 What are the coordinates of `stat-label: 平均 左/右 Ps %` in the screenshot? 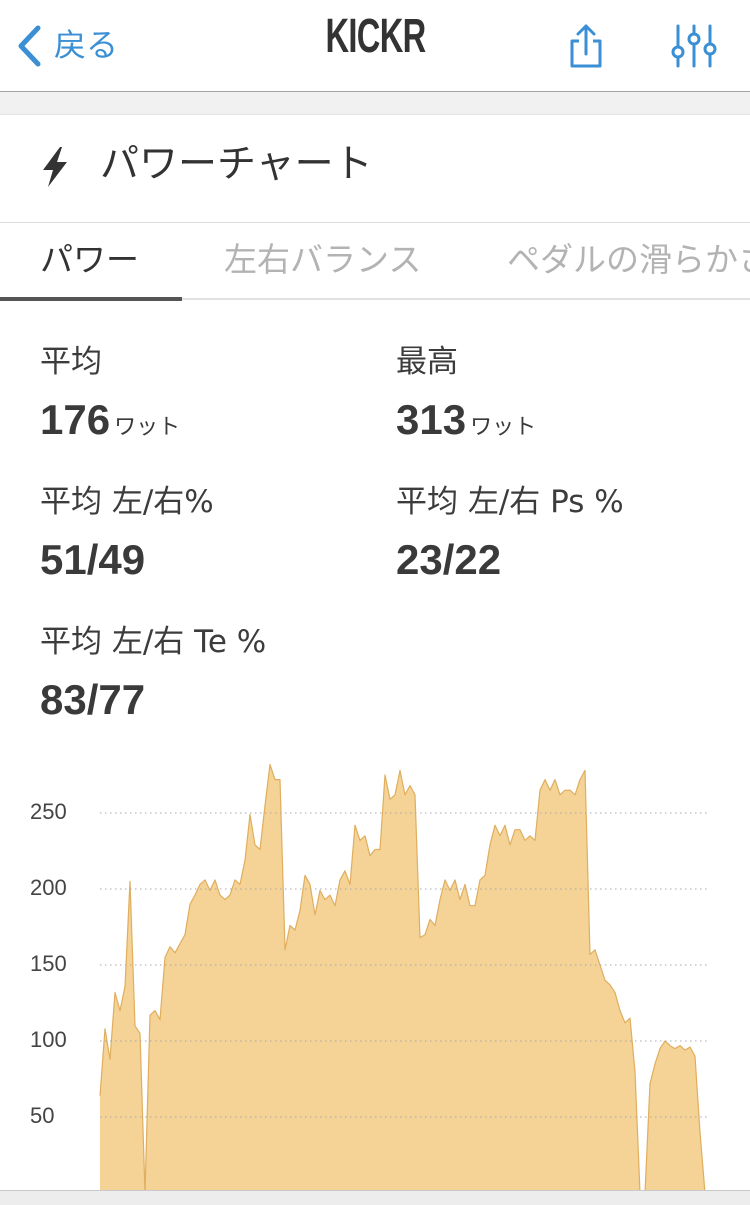 It's located at (510, 502).